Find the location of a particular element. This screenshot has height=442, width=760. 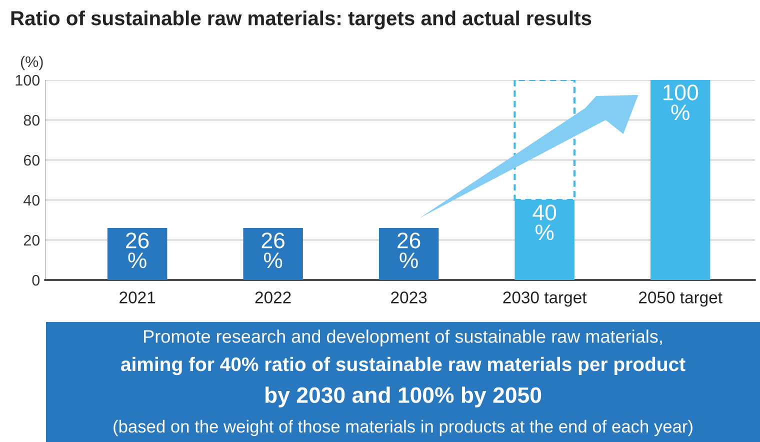

text: (based on the weight of those materials in products at the end of each year) is located at coordinates (403, 428).